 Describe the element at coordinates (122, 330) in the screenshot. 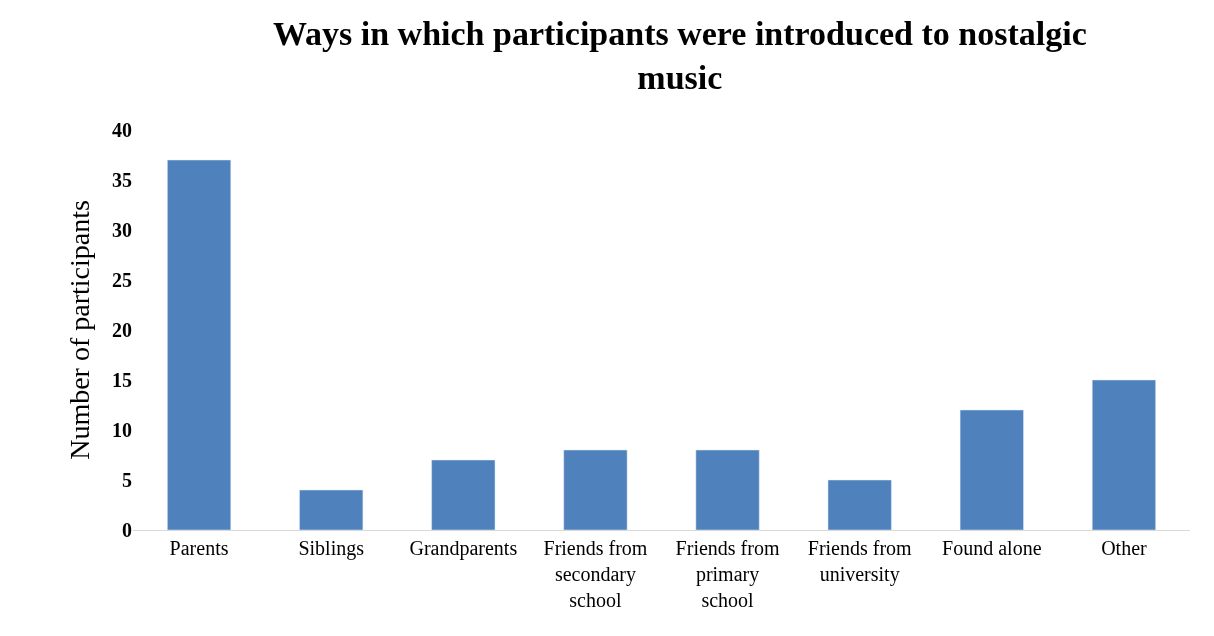

I see `y-tick-label: 20` at that location.